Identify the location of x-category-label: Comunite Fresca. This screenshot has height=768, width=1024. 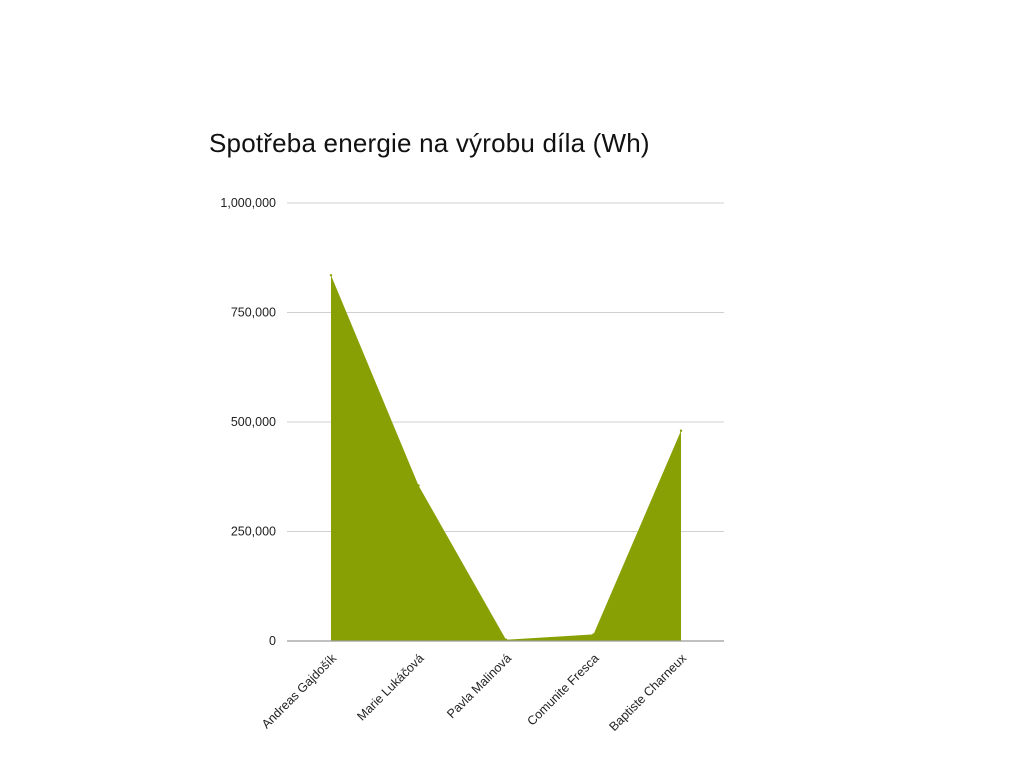
(562, 689).